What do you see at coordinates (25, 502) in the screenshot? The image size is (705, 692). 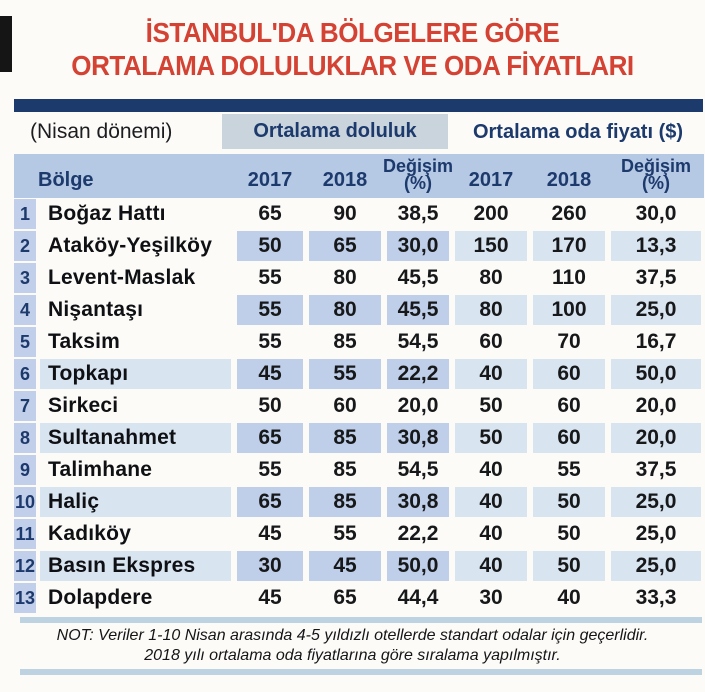 I see `row-rank: 10` at bounding box center [25, 502].